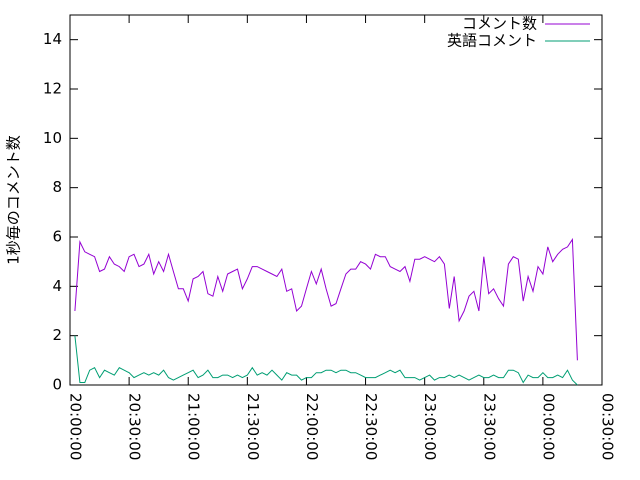  Describe the element at coordinates (76, 426) in the screenshot. I see `x-tick-label: 20:00:00` at that location.